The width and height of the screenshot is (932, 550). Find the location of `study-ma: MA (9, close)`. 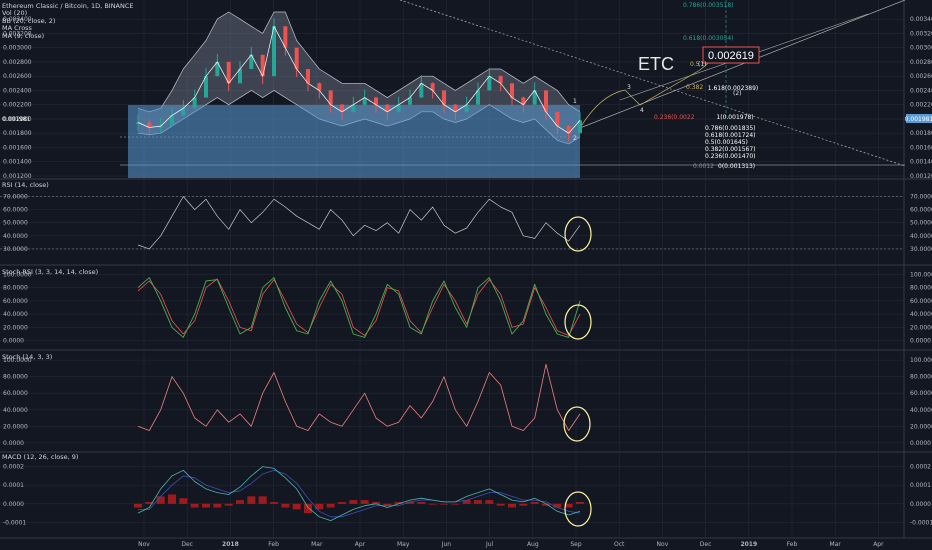

study-ma: MA (9, close) is located at coordinates (23, 35).